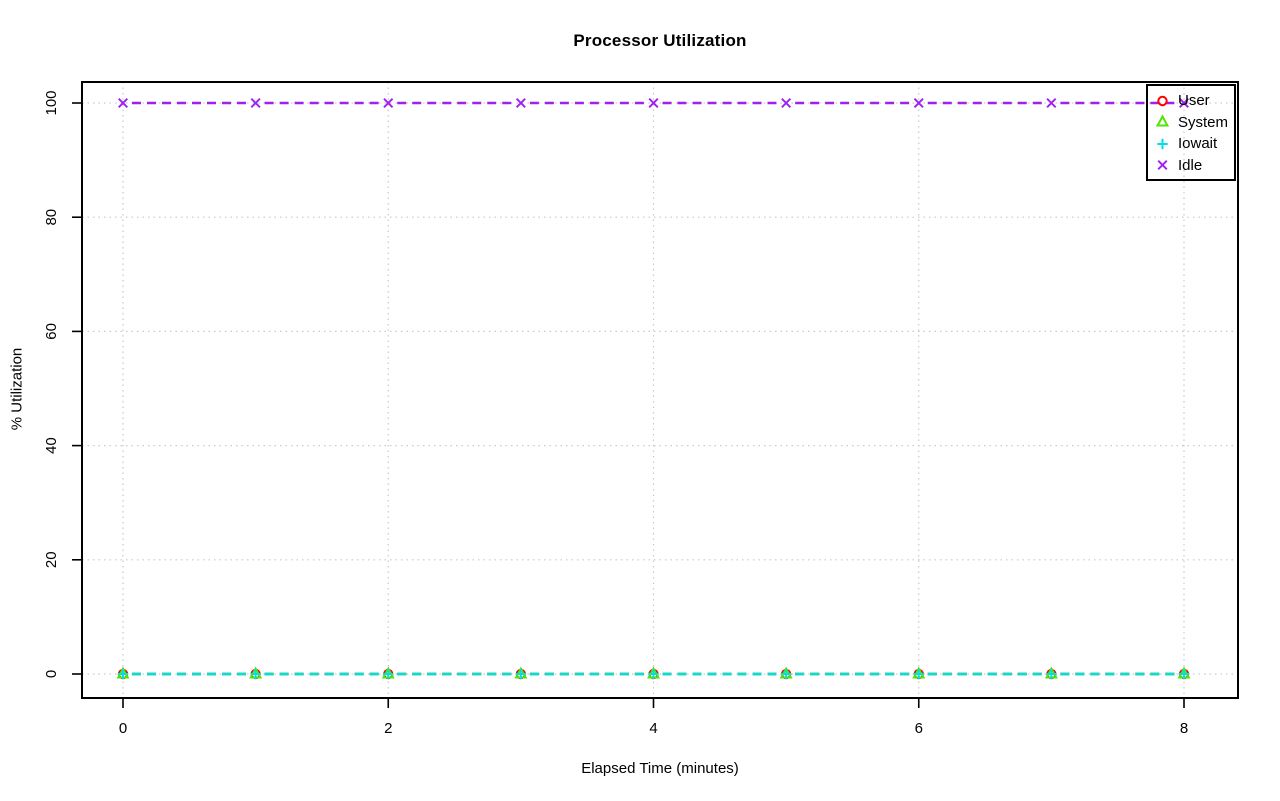 Image resolution: width=1280 pixels, height=801 pixels. I want to click on legend-item-user: User, so click(1194, 101).